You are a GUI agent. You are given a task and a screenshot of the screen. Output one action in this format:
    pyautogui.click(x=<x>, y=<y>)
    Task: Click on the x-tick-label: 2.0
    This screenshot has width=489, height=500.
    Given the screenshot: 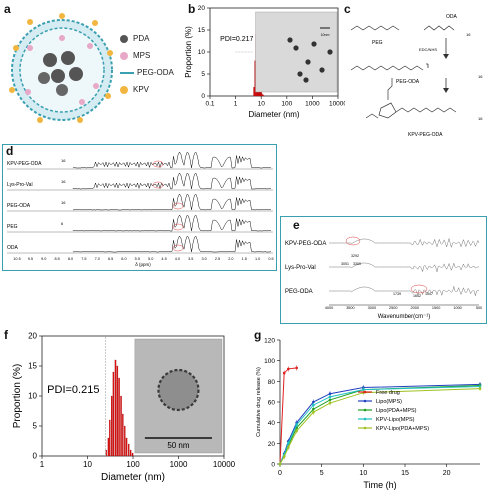 What is the action you would take?
    pyautogui.click(x=230, y=259)
    